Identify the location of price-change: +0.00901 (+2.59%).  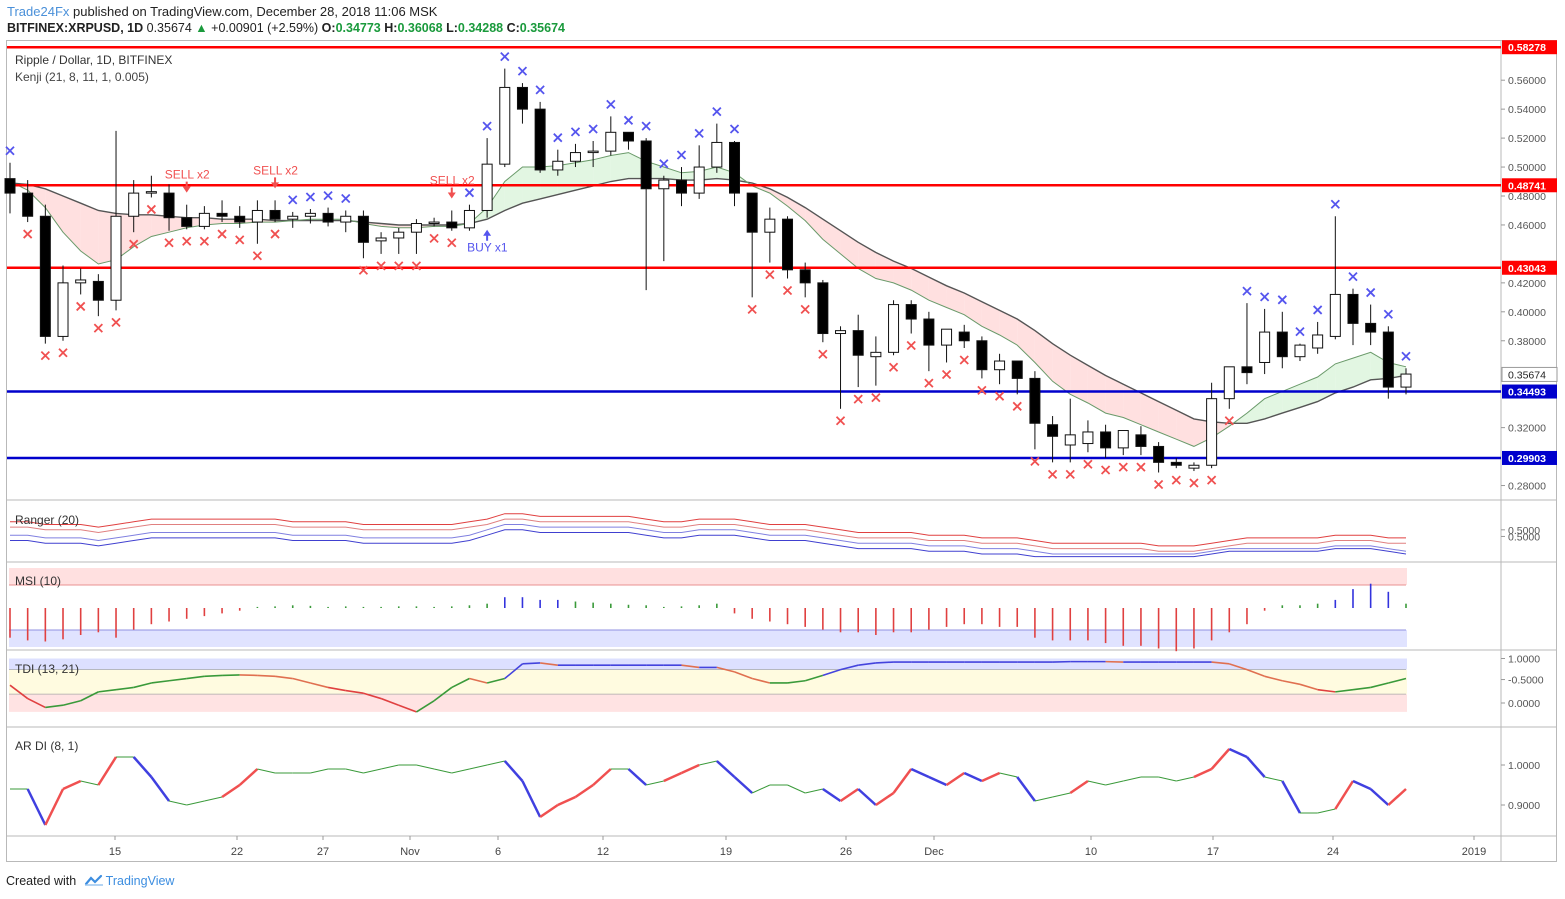
(265, 28).